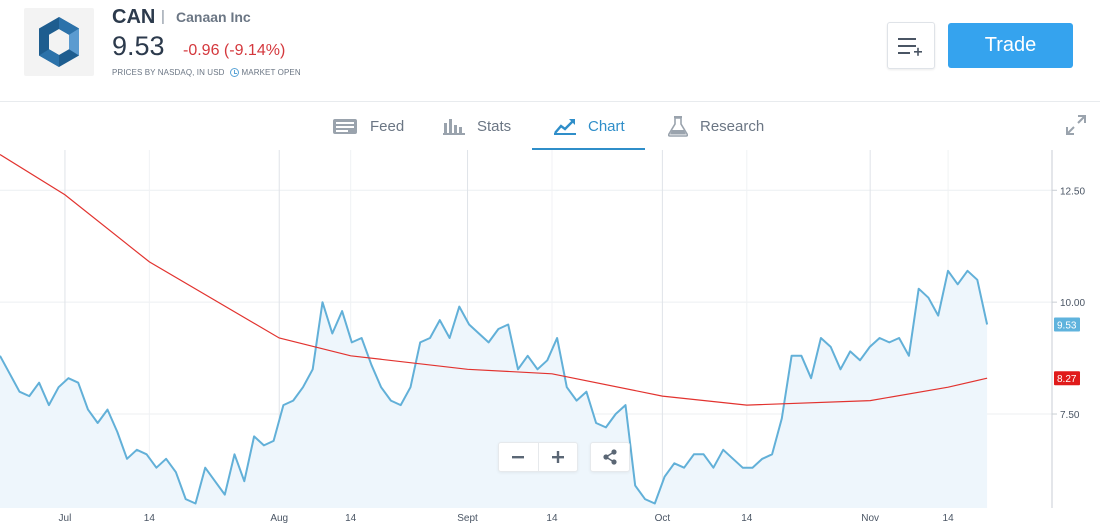  Describe the element at coordinates (134, 17) in the screenshot. I see `ticker-symbol: CAN` at that location.